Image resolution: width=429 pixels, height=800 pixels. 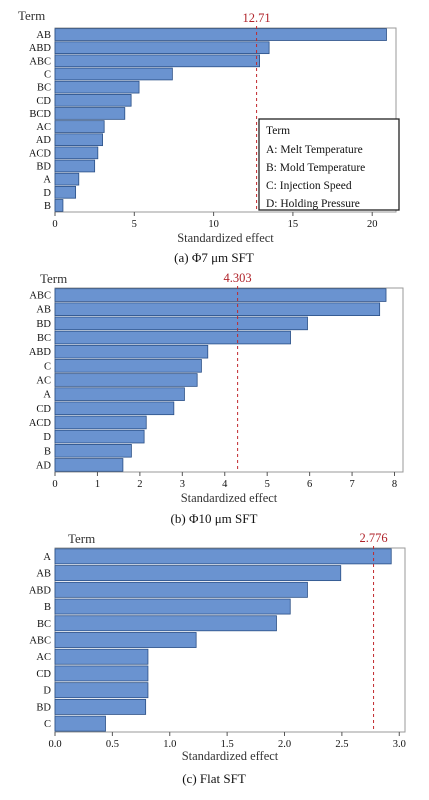 I want to click on legend-entry: C: Injection Speed, so click(x=309, y=186).